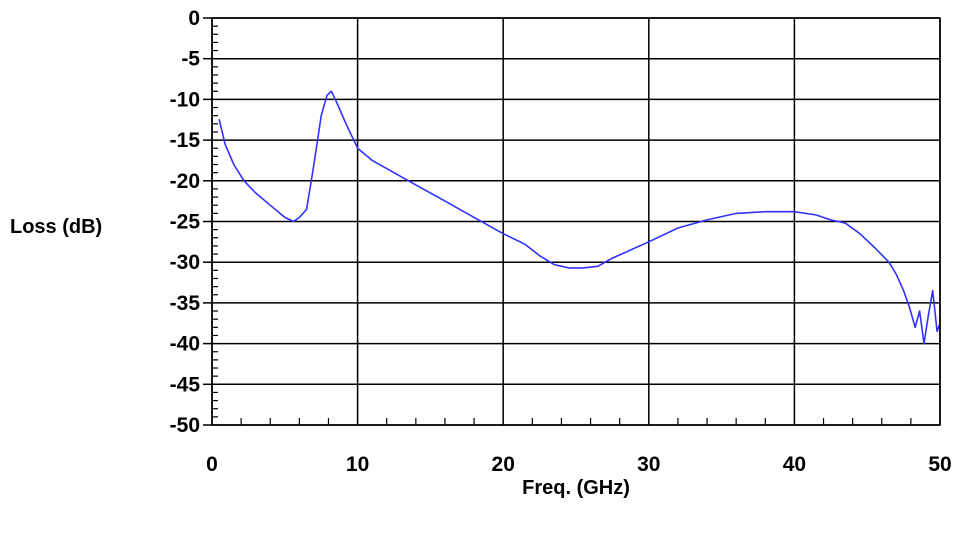 The height and width of the screenshot is (536, 961). What do you see at coordinates (185, 344) in the screenshot?
I see `y-tick-label: -40` at bounding box center [185, 344].